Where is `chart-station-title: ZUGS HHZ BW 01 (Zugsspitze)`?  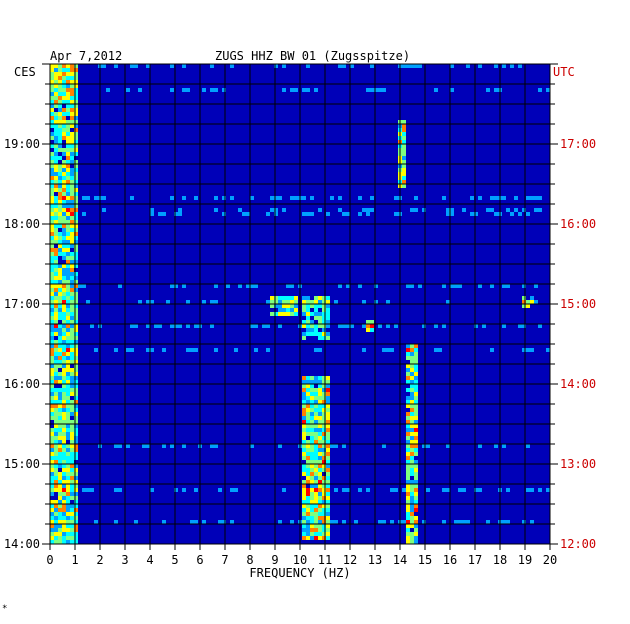
chart-station-title: ZUGS HHZ BW 01 (Zugsspitze) is located at coordinates (312, 56).